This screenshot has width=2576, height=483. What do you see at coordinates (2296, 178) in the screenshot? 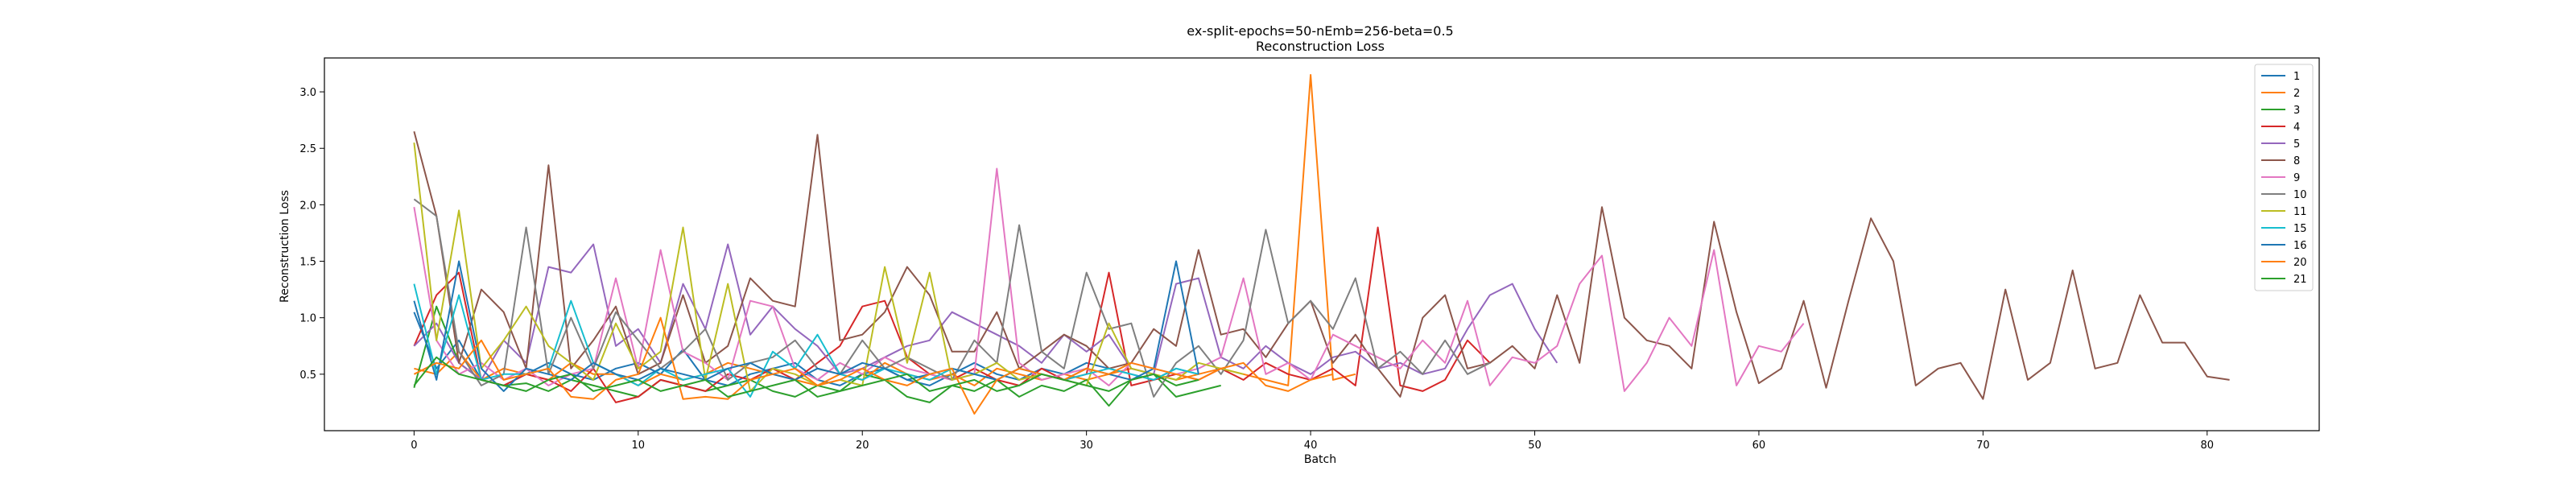
I see `legend-label: 9` at bounding box center [2296, 178].